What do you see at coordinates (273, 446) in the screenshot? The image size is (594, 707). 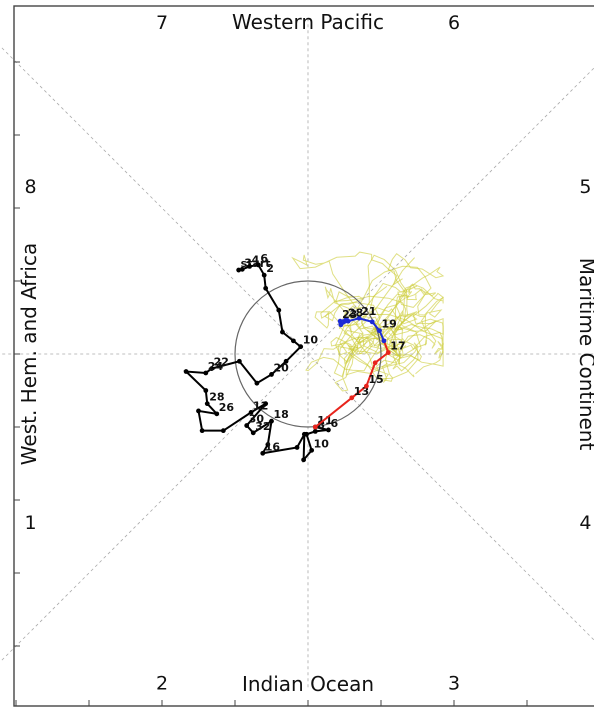 I see `point-label: 16` at bounding box center [273, 446].